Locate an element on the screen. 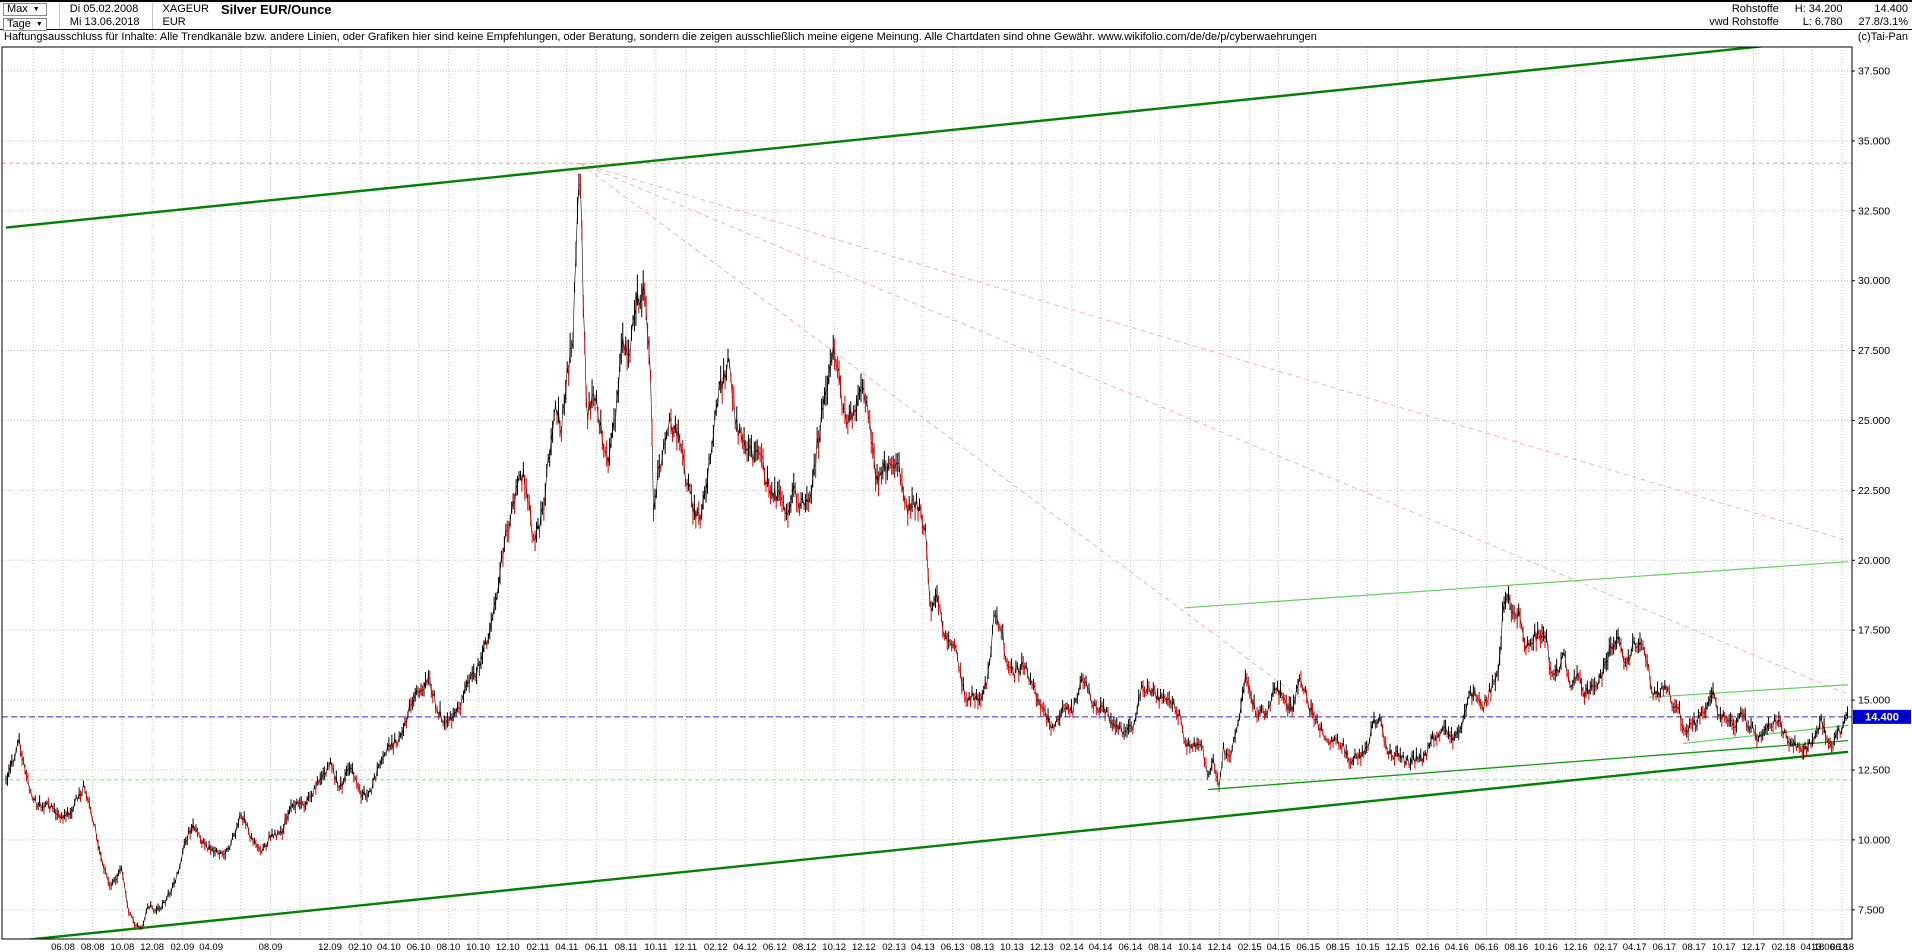 The height and width of the screenshot is (952, 1912). x-axis-label: 04.14 is located at coordinates (1101, 947).